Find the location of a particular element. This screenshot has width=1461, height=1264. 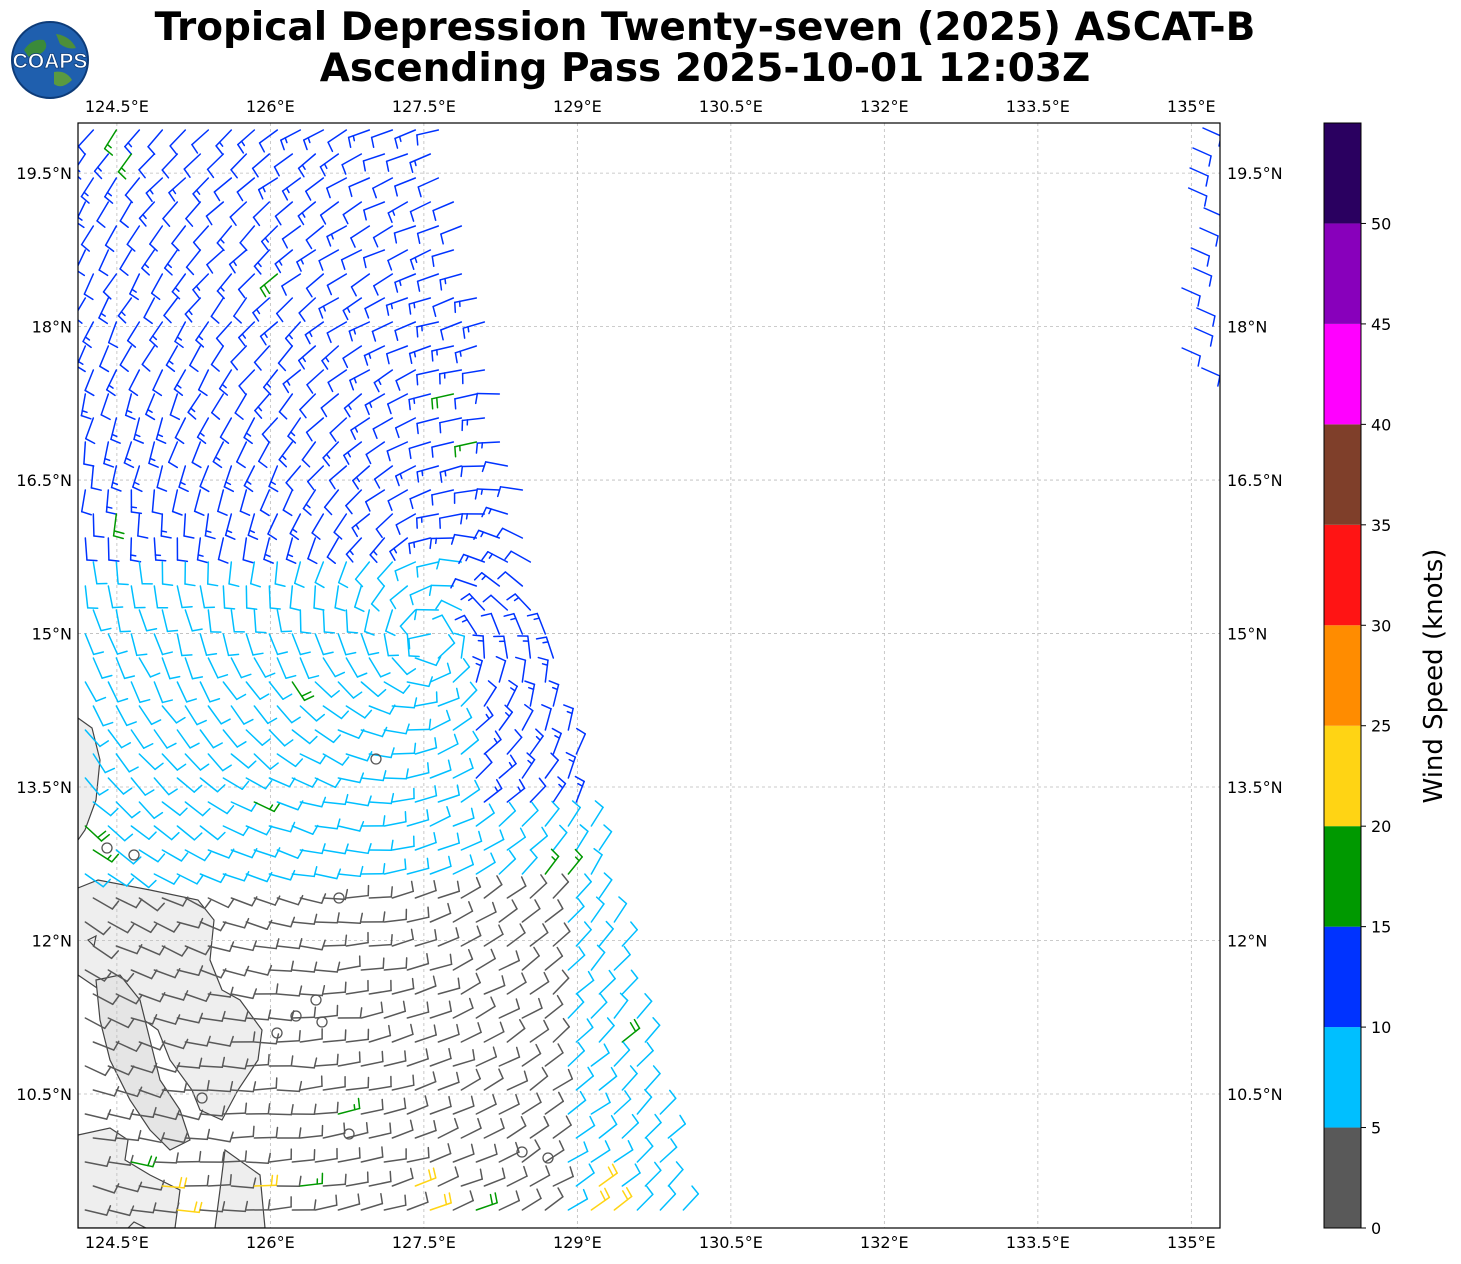

lon-tick-label-bottom: 135°E is located at coordinates (1191, 1242).